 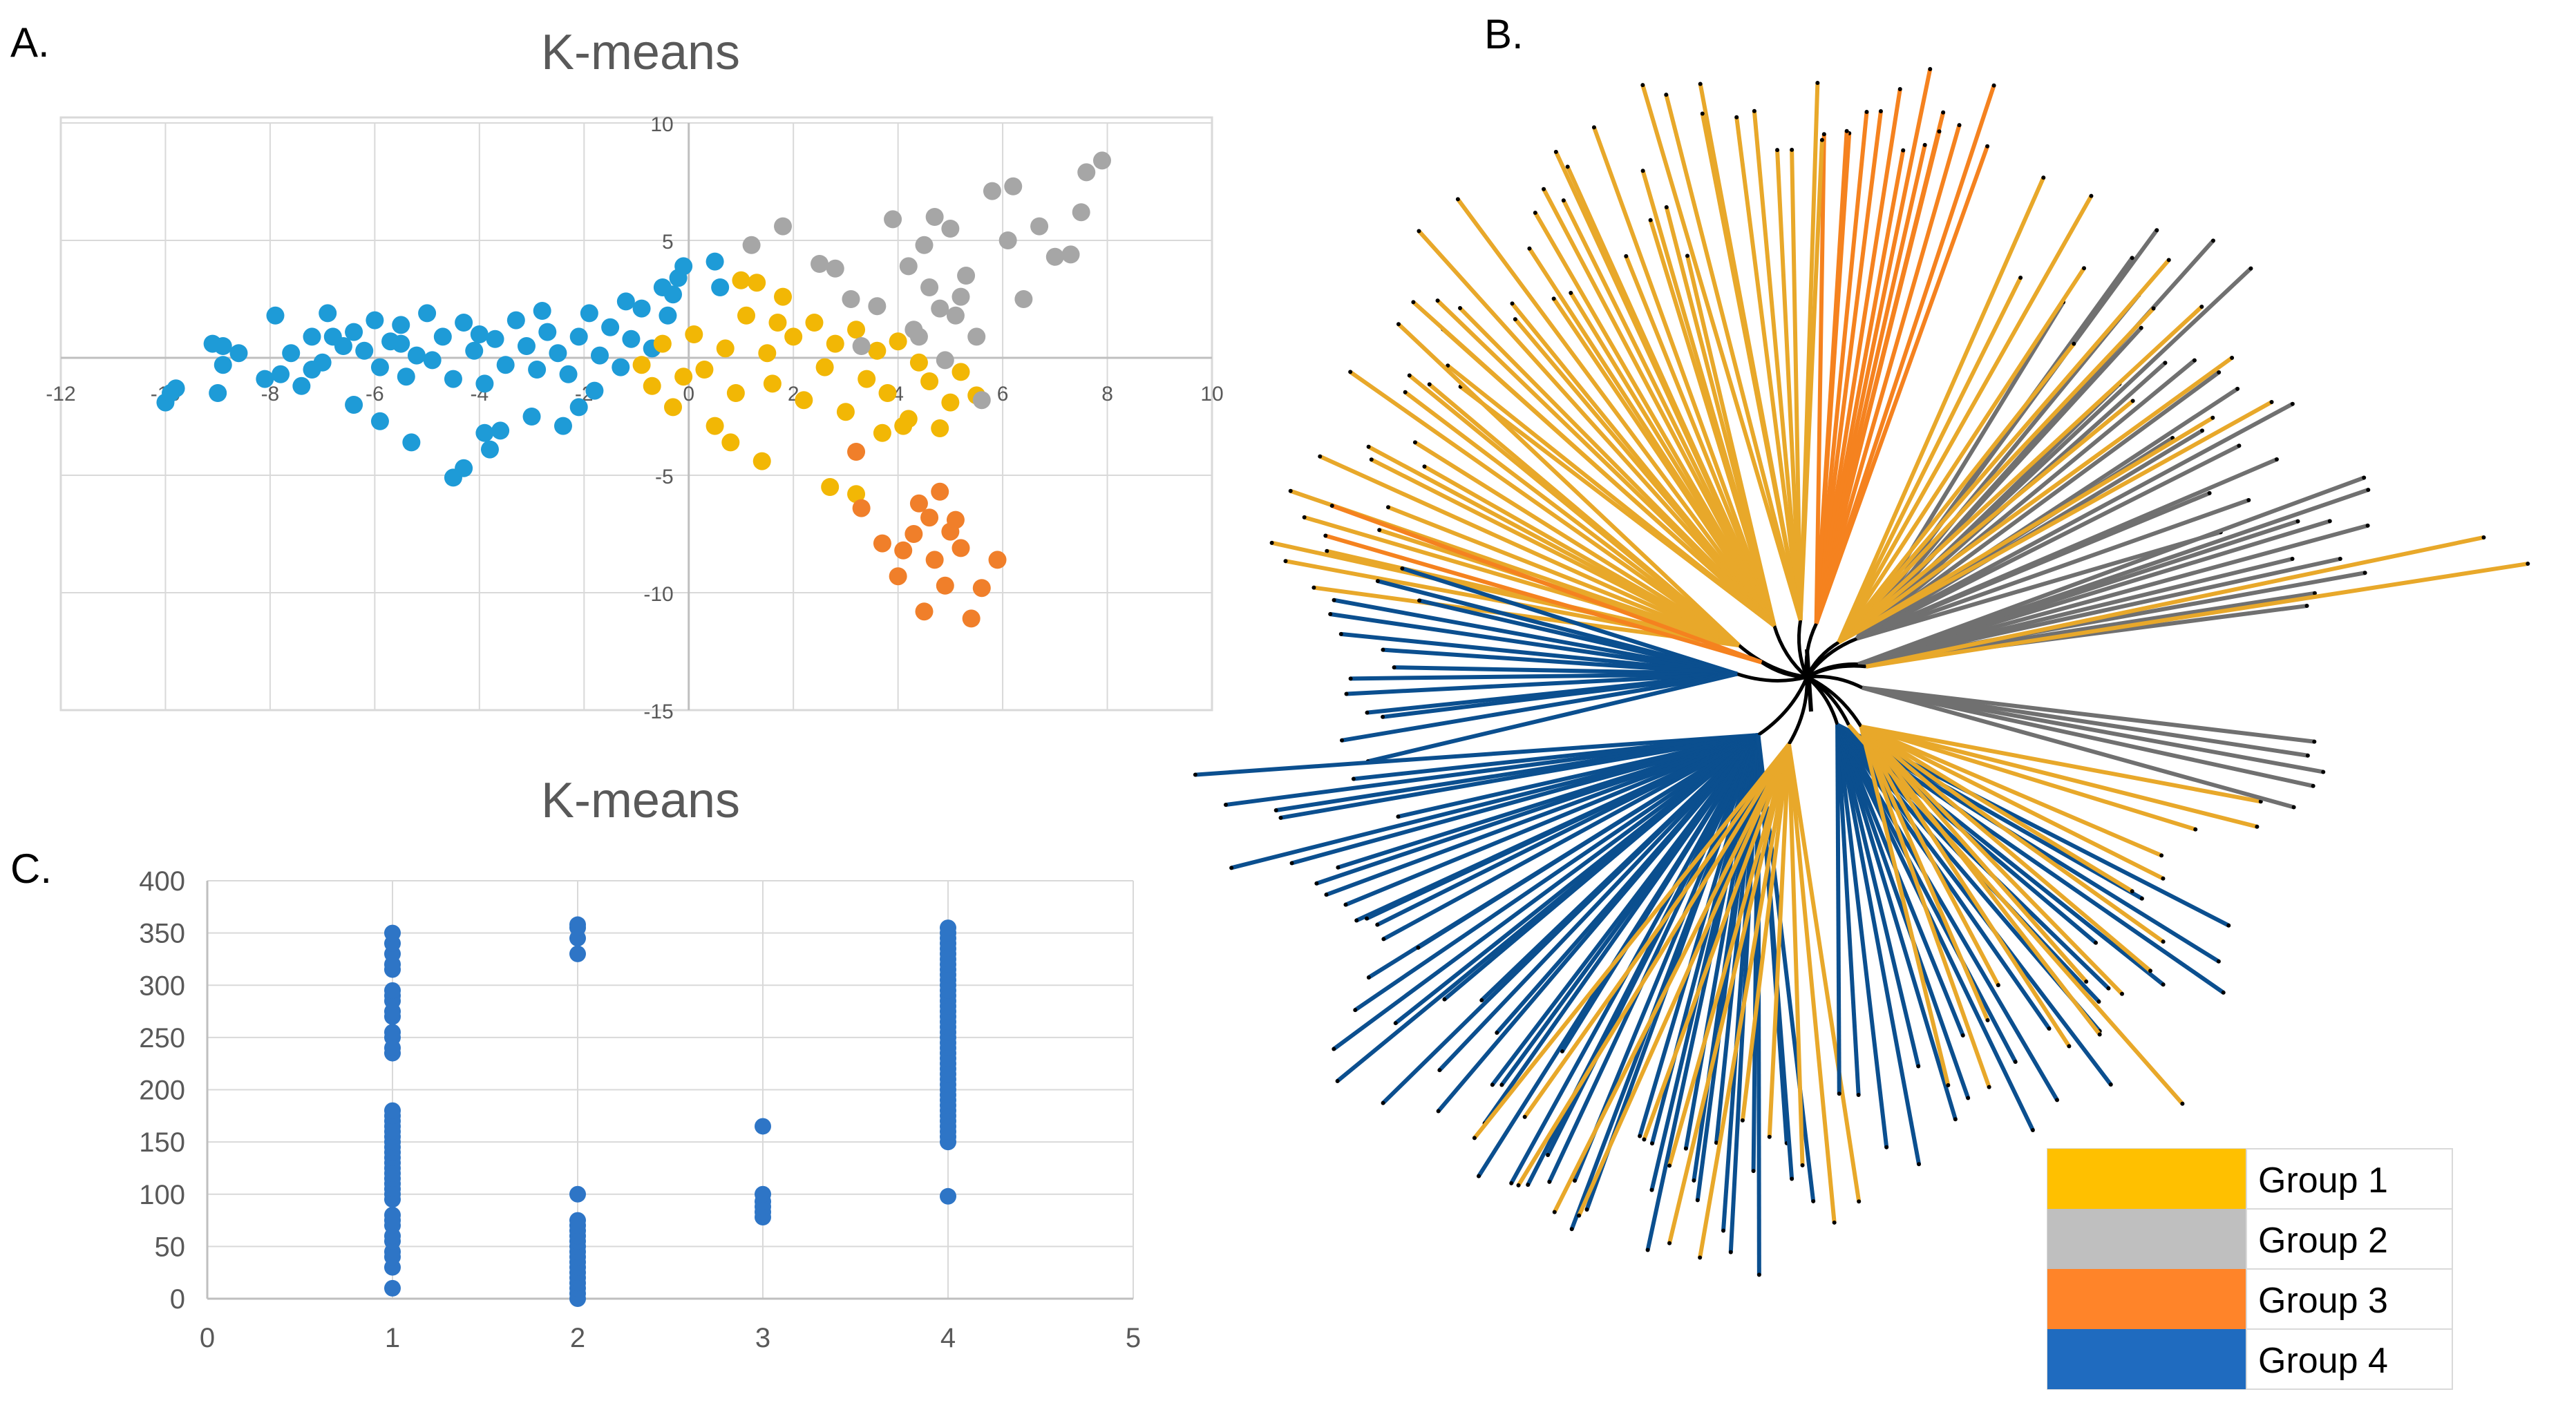 I want to click on y-tick-label: -15, so click(x=658, y=711).